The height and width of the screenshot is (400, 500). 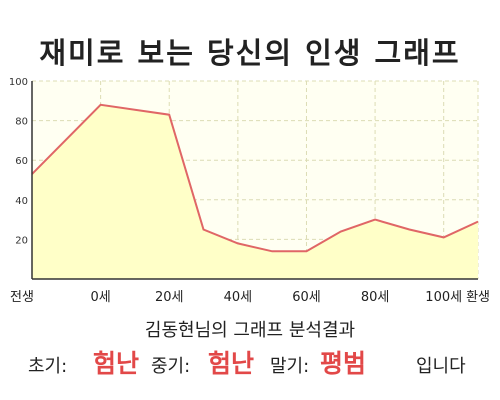 I want to click on y-tick-label: 60, so click(x=21, y=161).